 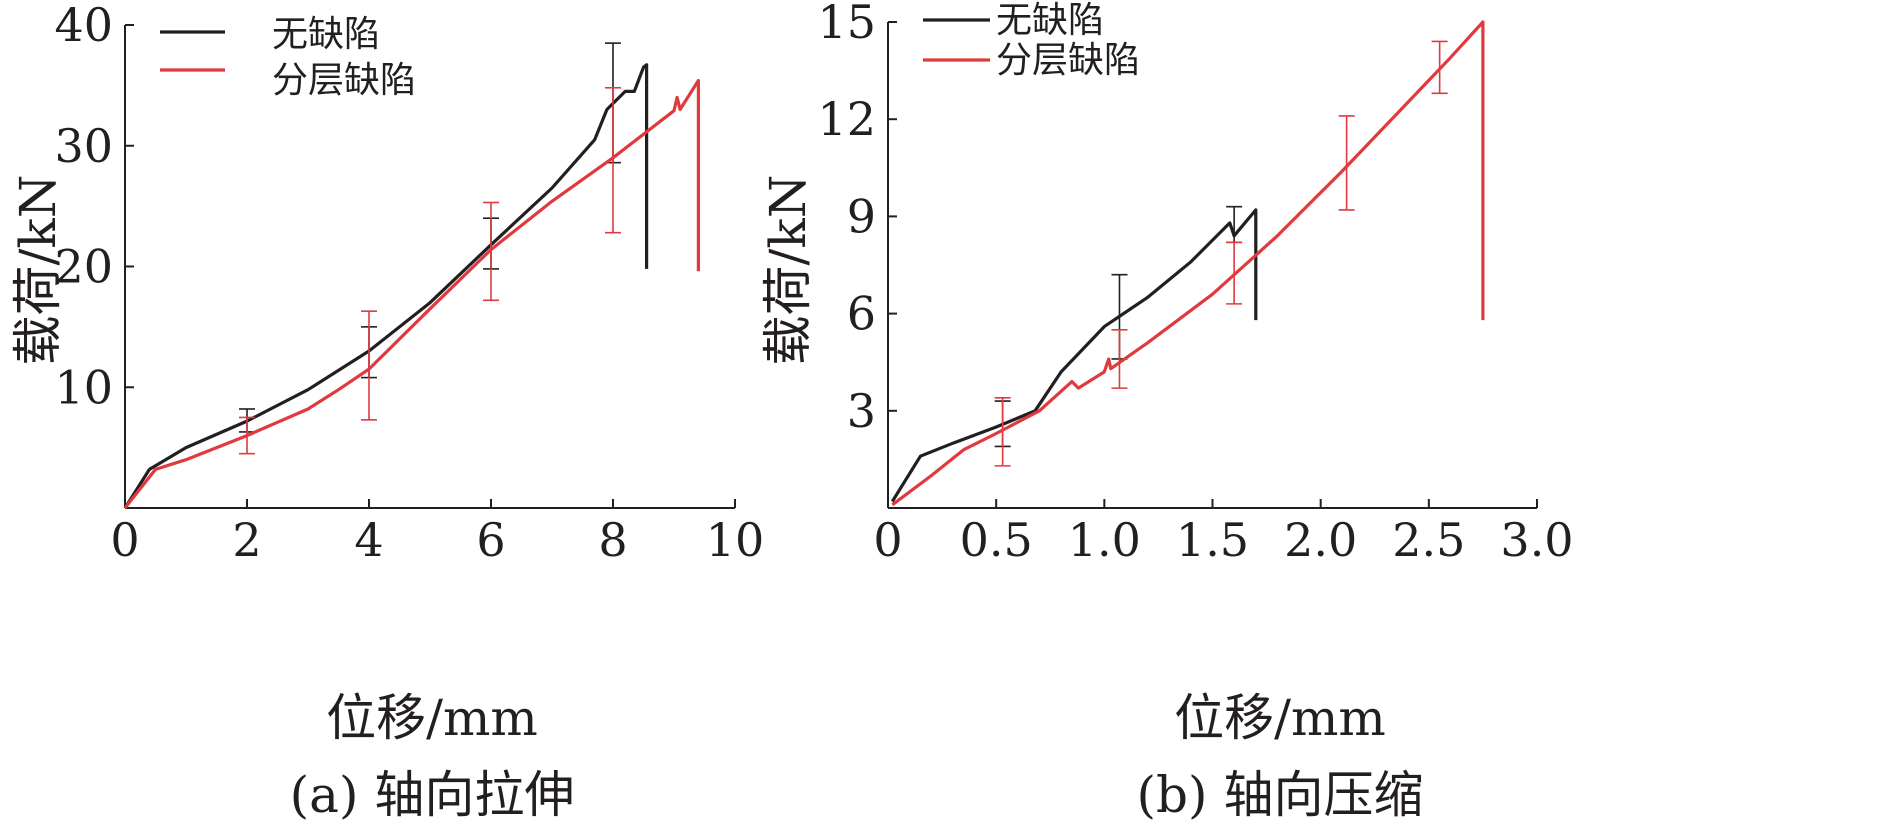 What do you see at coordinates (490, 540) in the screenshot?
I see `chart-a-x-tick-label: 6` at bounding box center [490, 540].